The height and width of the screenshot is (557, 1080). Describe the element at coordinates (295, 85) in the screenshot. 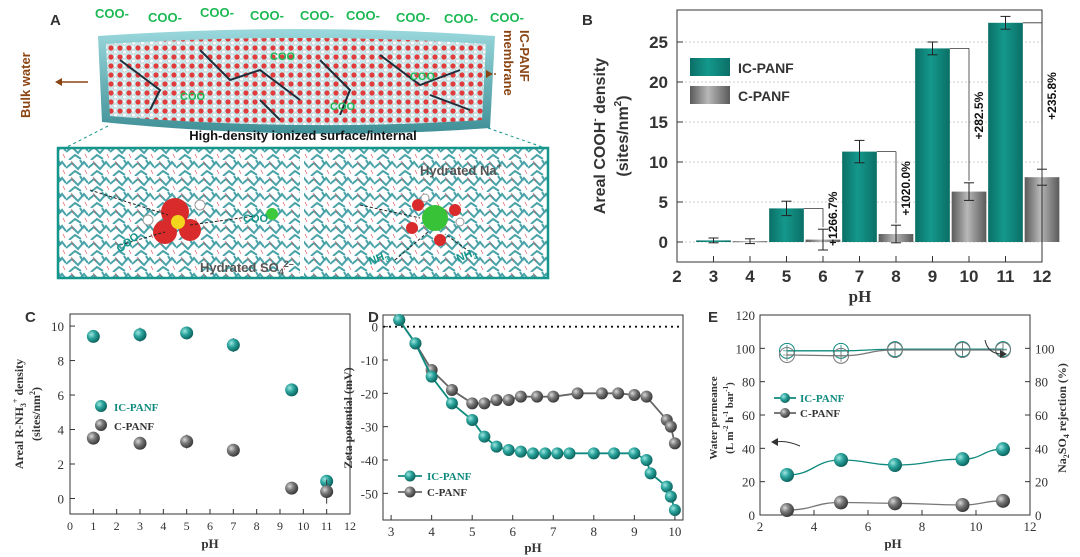

I see `membrane-cracks` at that location.